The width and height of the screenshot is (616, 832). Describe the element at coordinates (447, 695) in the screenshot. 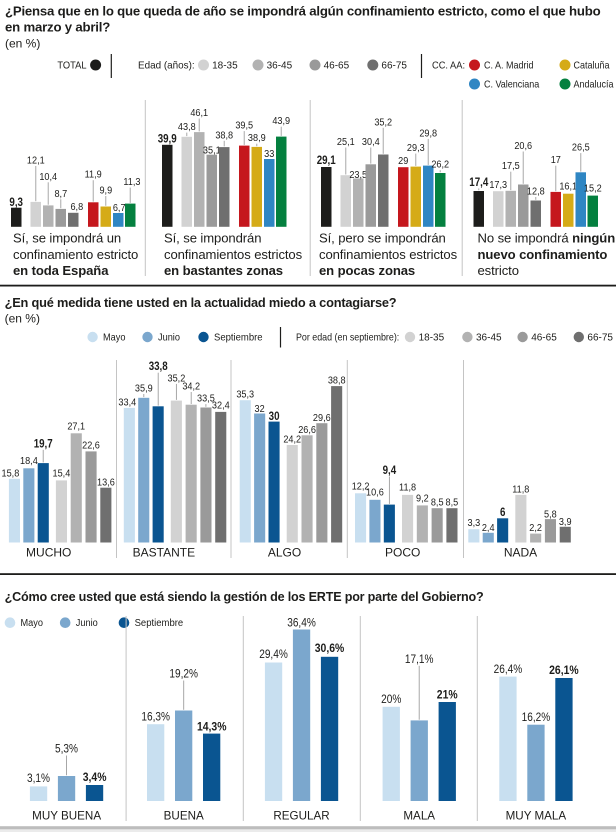

I see `svg-text: 21%` at that location.